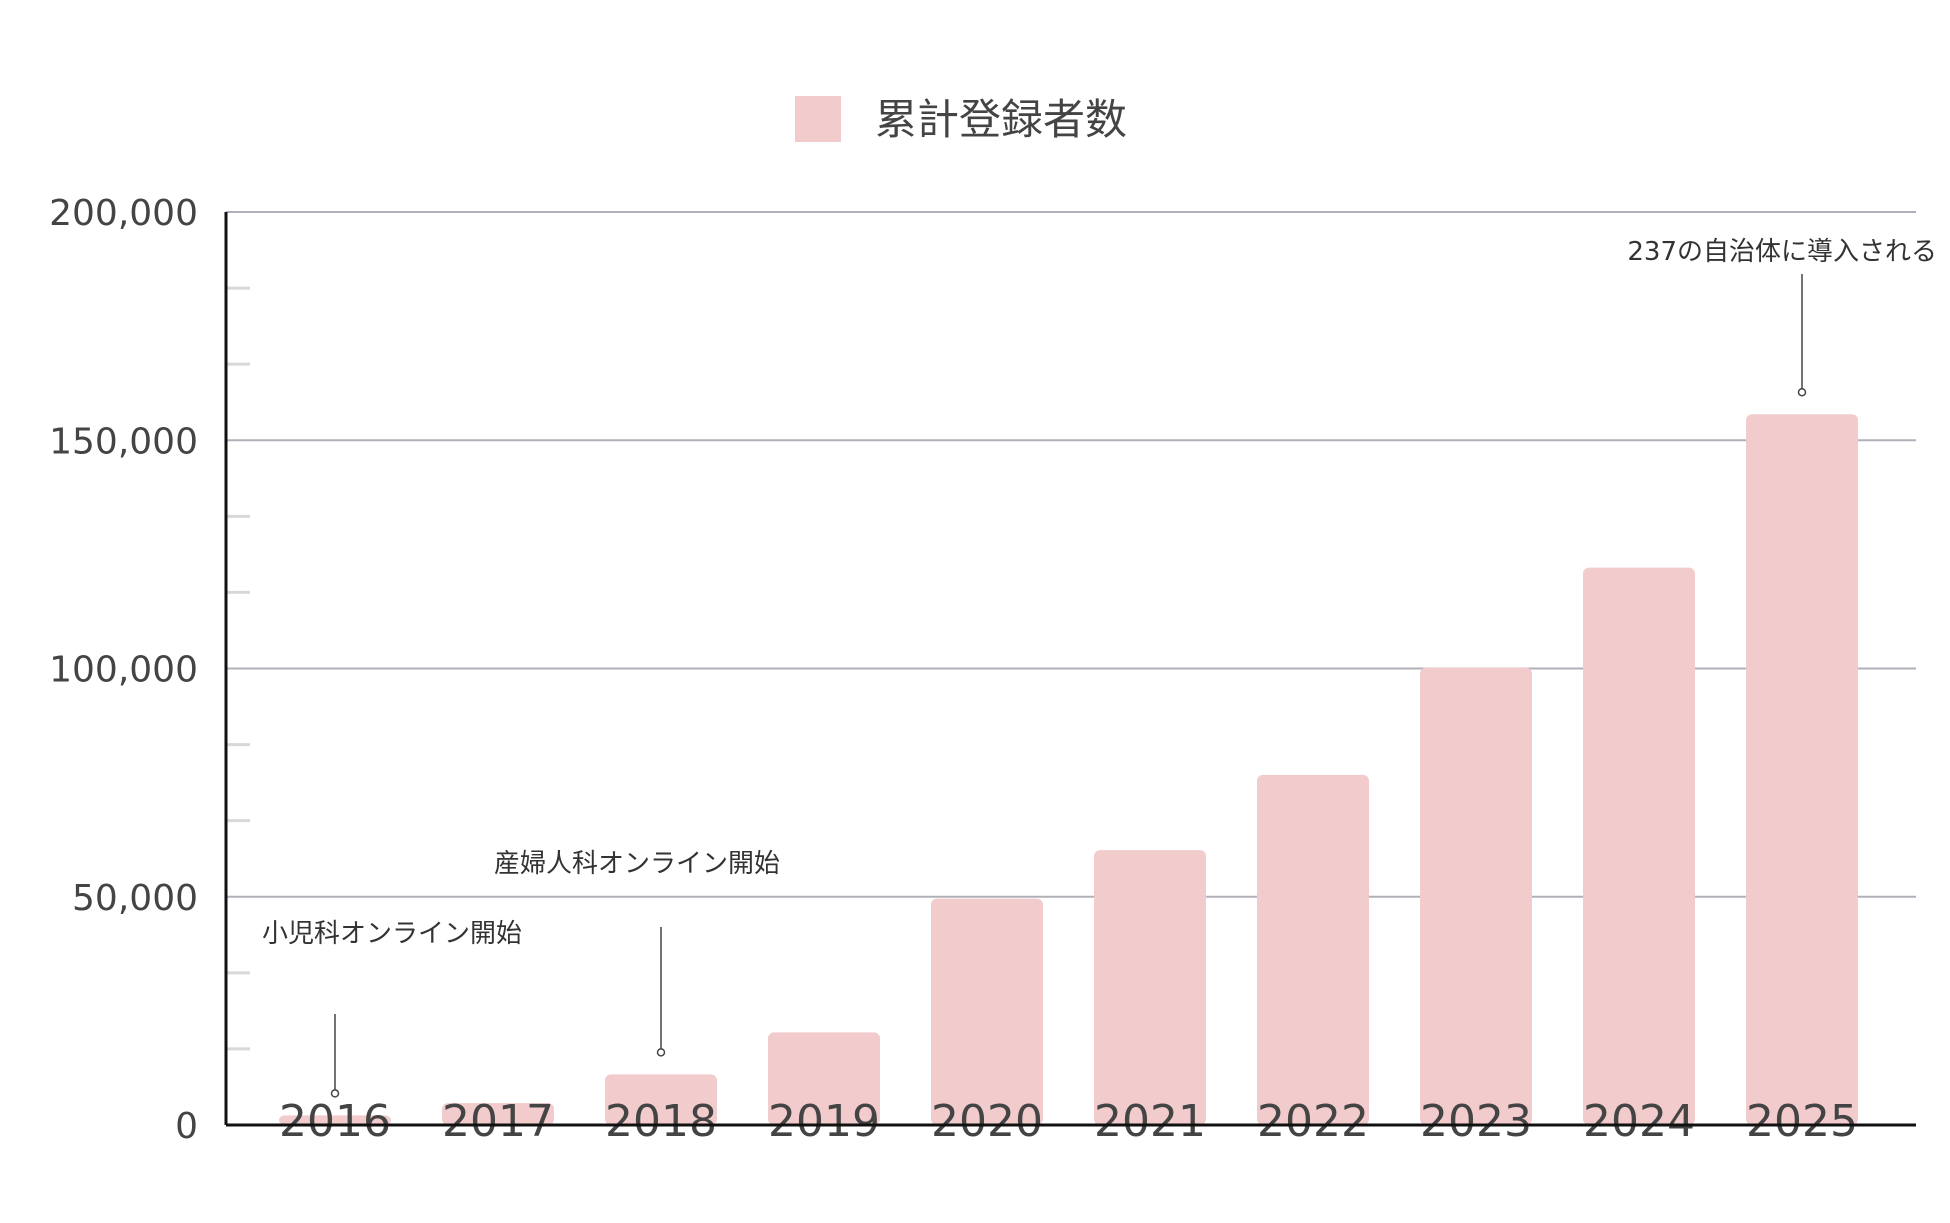  Describe the element at coordinates (1001, 119) in the screenshot. I see `legend-label: 累計登録者数` at that location.